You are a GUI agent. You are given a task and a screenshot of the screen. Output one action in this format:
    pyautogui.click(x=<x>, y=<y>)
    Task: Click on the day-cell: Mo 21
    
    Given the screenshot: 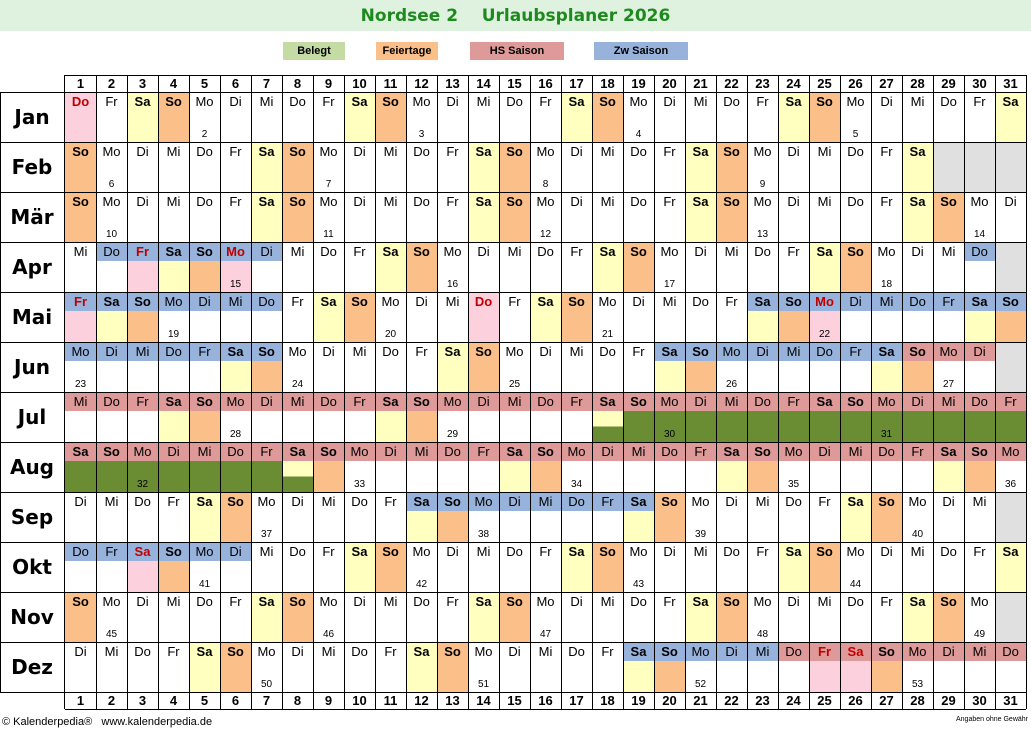 What is the action you would take?
    pyautogui.click(x=607, y=317)
    